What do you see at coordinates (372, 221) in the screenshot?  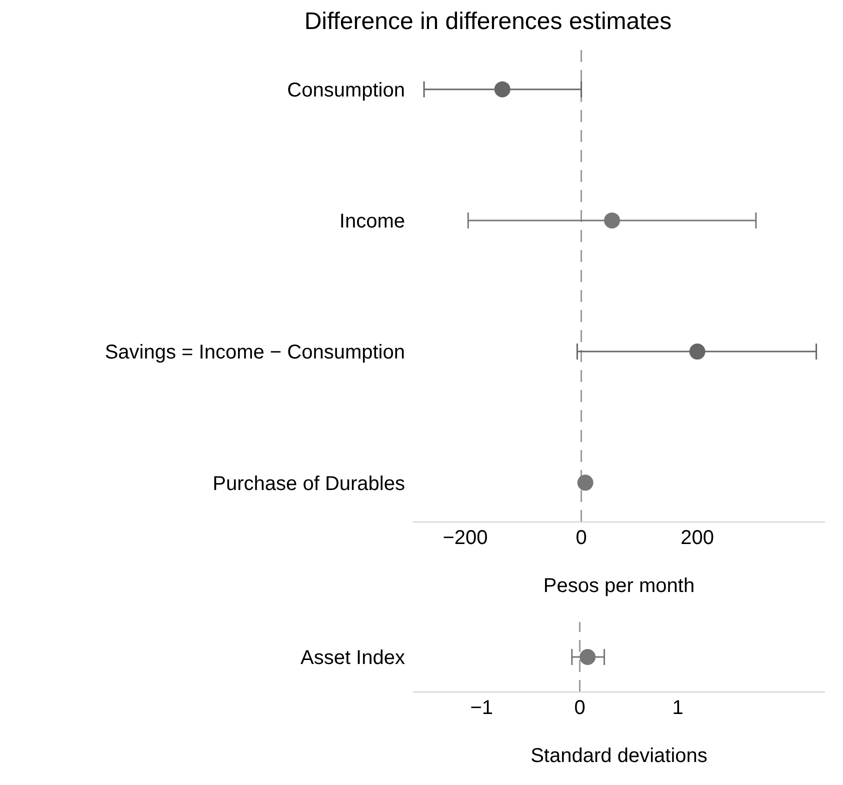 I see `y-tick-label: Income` at bounding box center [372, 221].